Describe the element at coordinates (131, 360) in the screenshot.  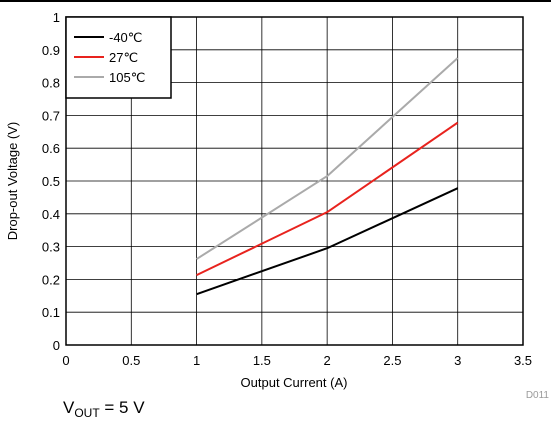
I see `x-tick-label: 0.5` at that location.